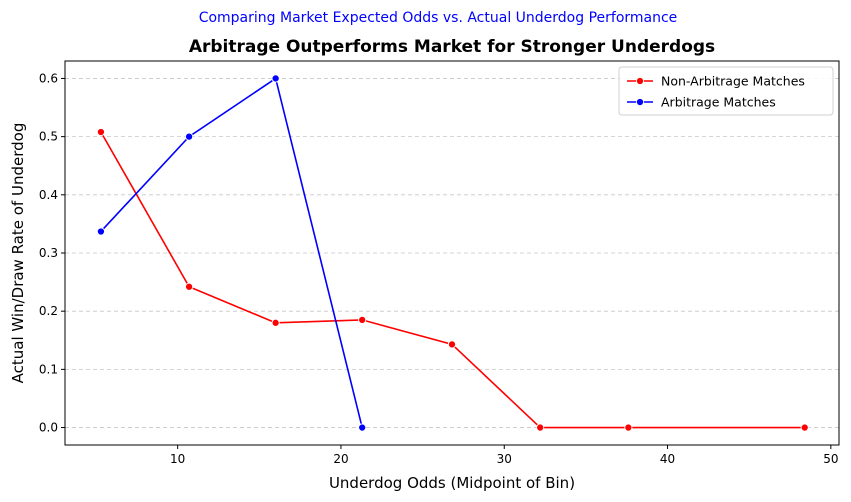 Image resolution: width=851 pixels, height=502 pixels. Describe the element at coordinates (452, 483) in the screenshot. I see `x-axis-label: Underdog Odds (Midpoint of Bin)` at that location.